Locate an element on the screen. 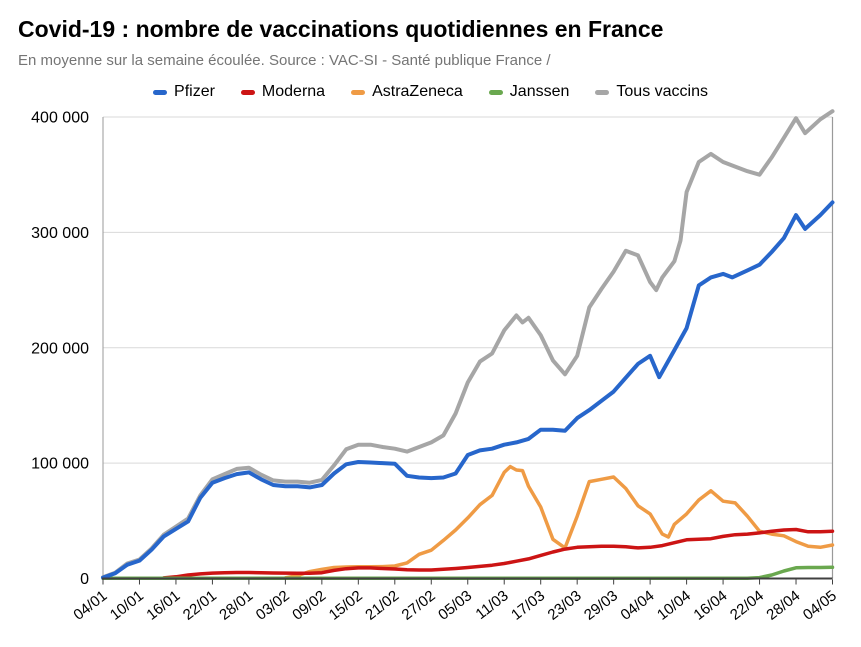 The width and height of the screenshot is (861, 647). svg-text: 28/04 is located at coordinates (783, 605).